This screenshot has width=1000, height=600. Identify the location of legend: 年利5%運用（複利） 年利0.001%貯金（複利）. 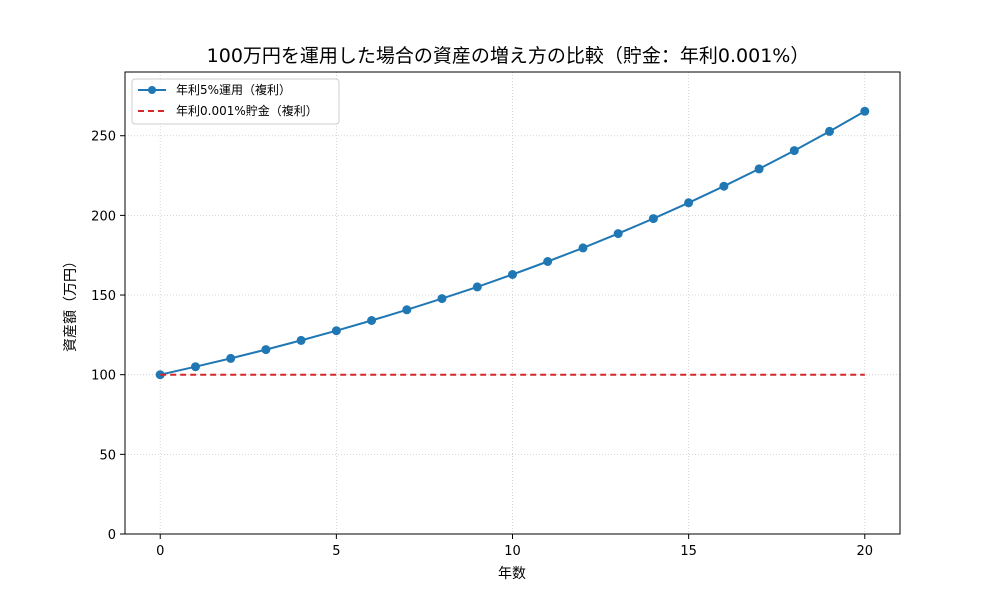
(235, 101).